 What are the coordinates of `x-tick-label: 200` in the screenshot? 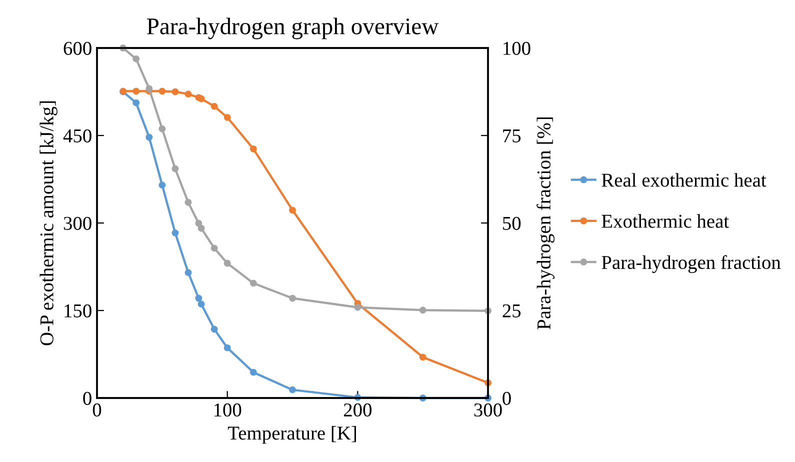 It's located at (358, 410).